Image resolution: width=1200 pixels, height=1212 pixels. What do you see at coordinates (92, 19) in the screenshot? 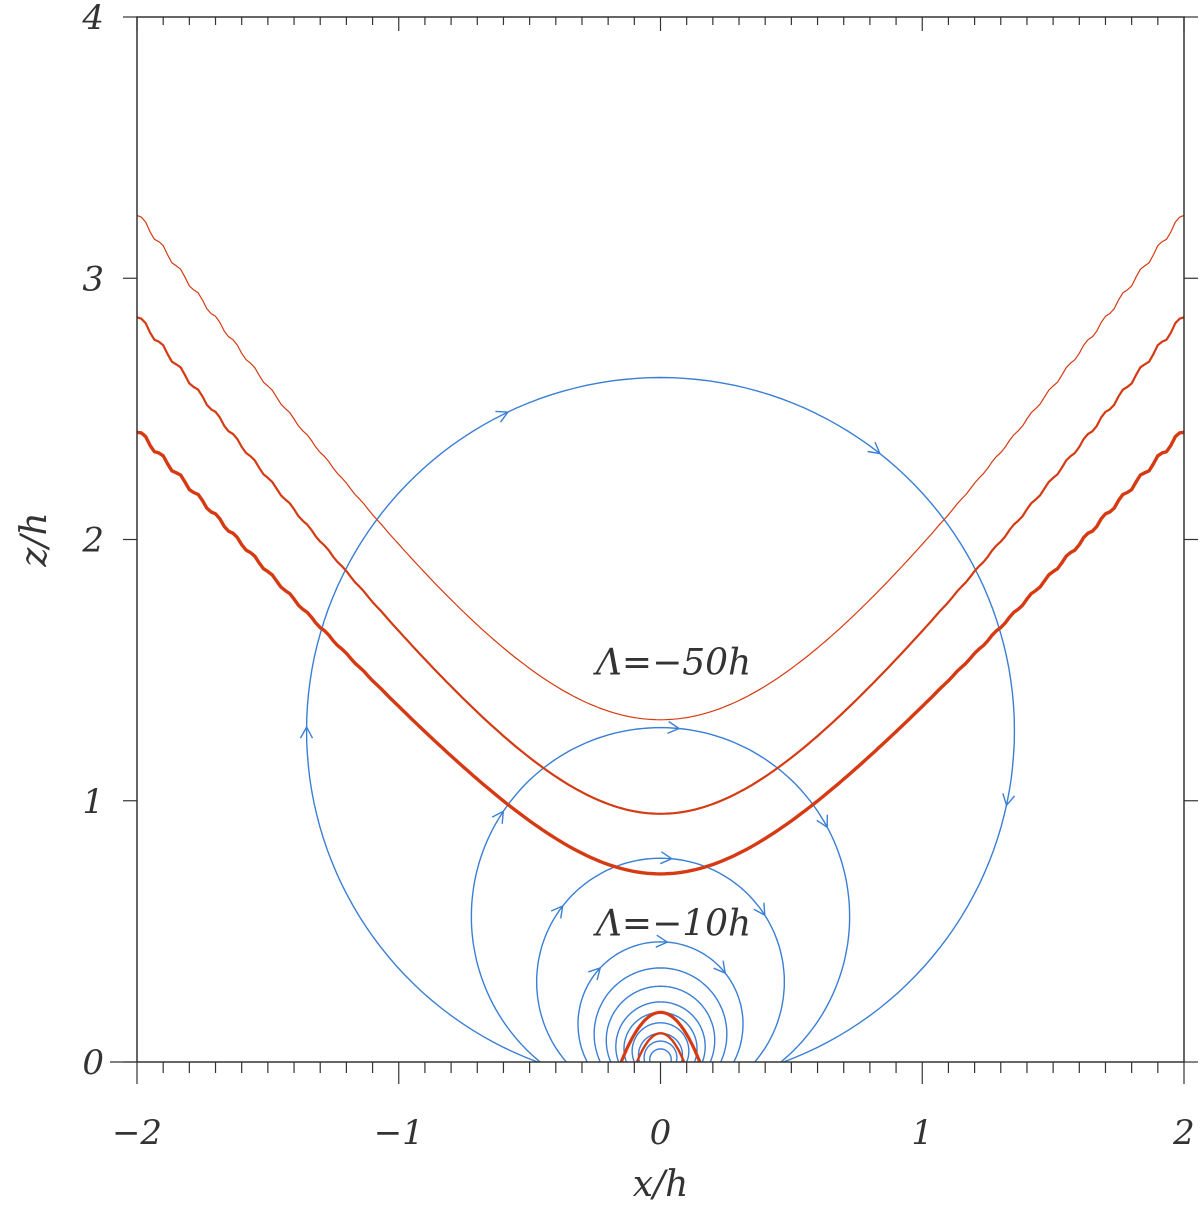
I see `y-tick-label: 4` at bounding box center [92, 19].